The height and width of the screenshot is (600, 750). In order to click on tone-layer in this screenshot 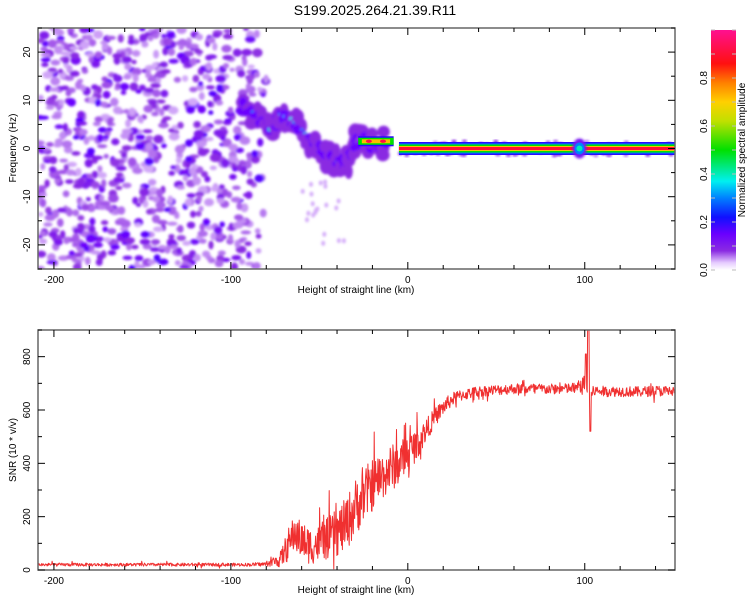, I will do `click(536, 148)`.